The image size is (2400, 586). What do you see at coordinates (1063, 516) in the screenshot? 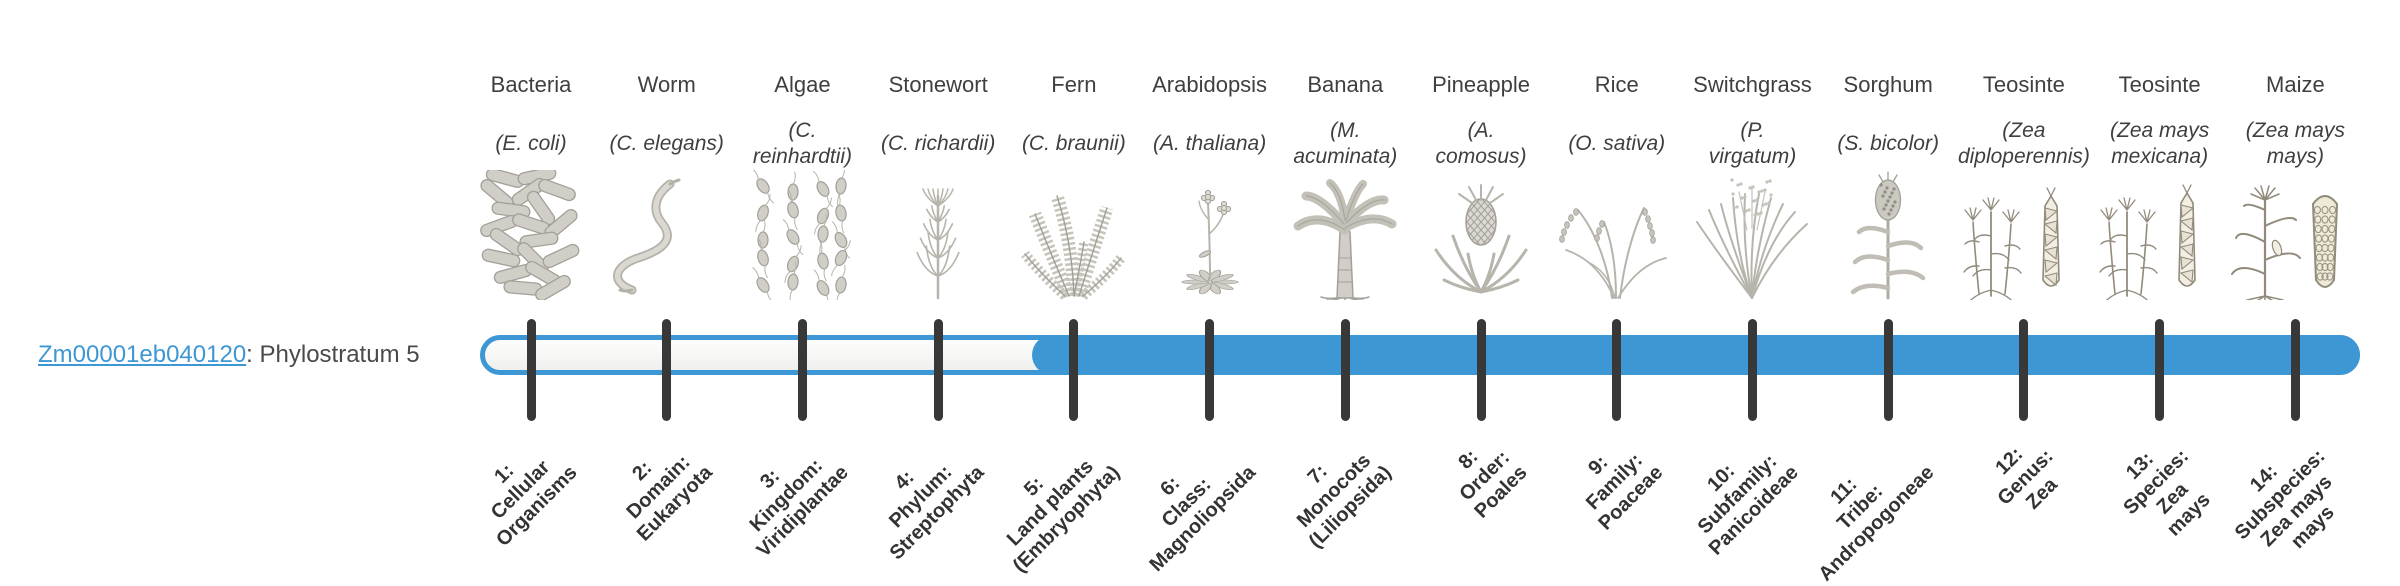
I see `phylostratum-rank-label: 5: Land plants (Embryophyta)` at bounding box center [1063, 516].